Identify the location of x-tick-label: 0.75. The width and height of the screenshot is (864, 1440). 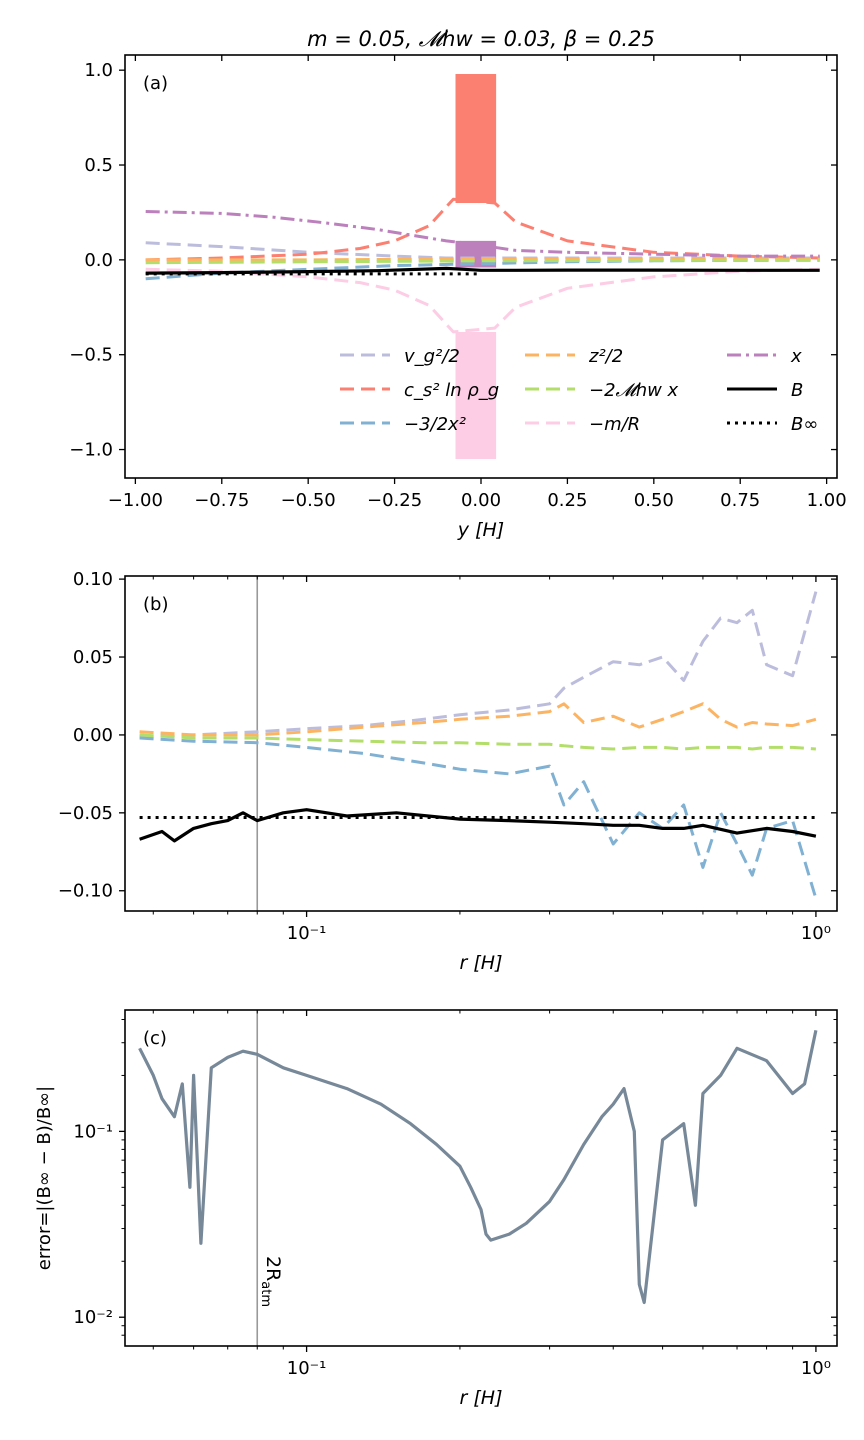
(740, 500).